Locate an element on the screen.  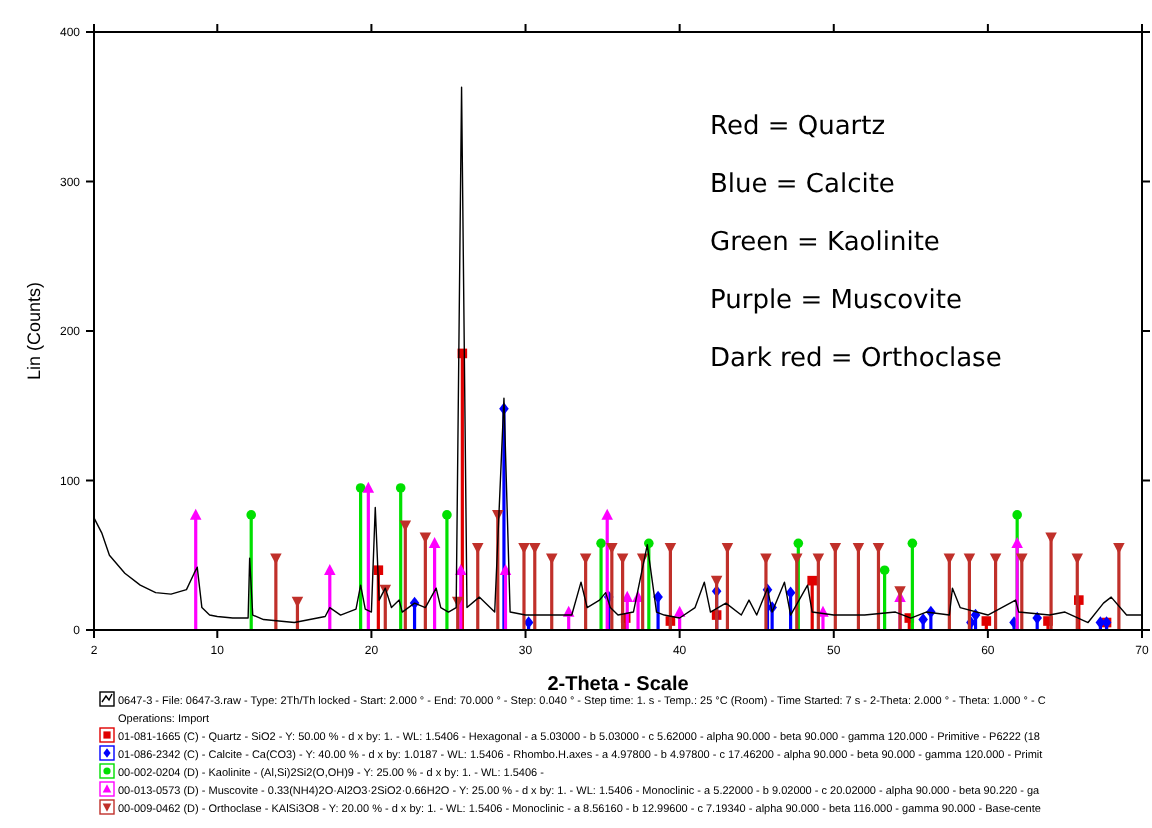
annotation: Blue = Calcite is located at coordinates (802, 185).